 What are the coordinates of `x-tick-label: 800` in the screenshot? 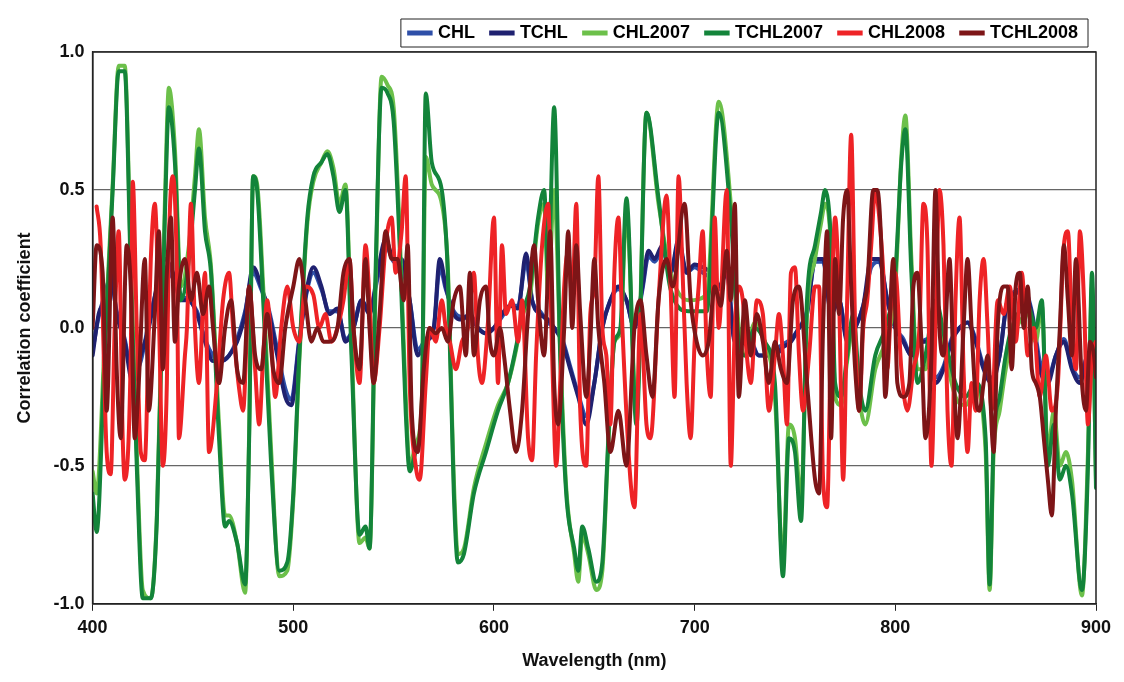 It's located at (895, 626).